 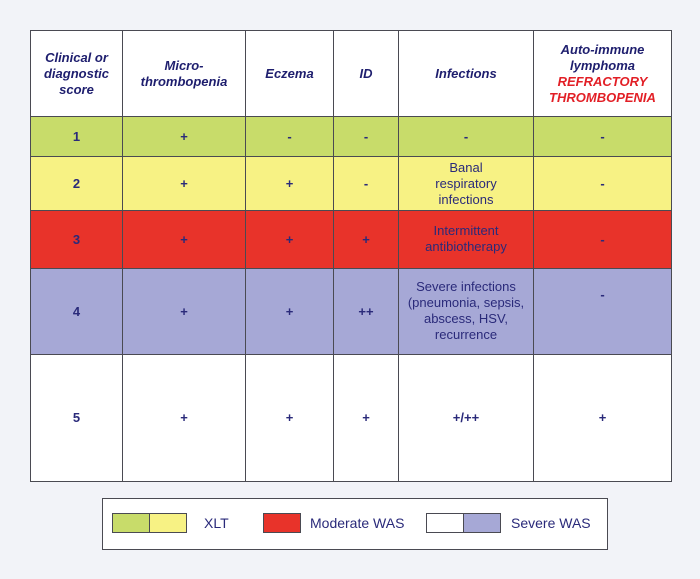 I want to click on infections-line: infections, so click(x=466, y=199).